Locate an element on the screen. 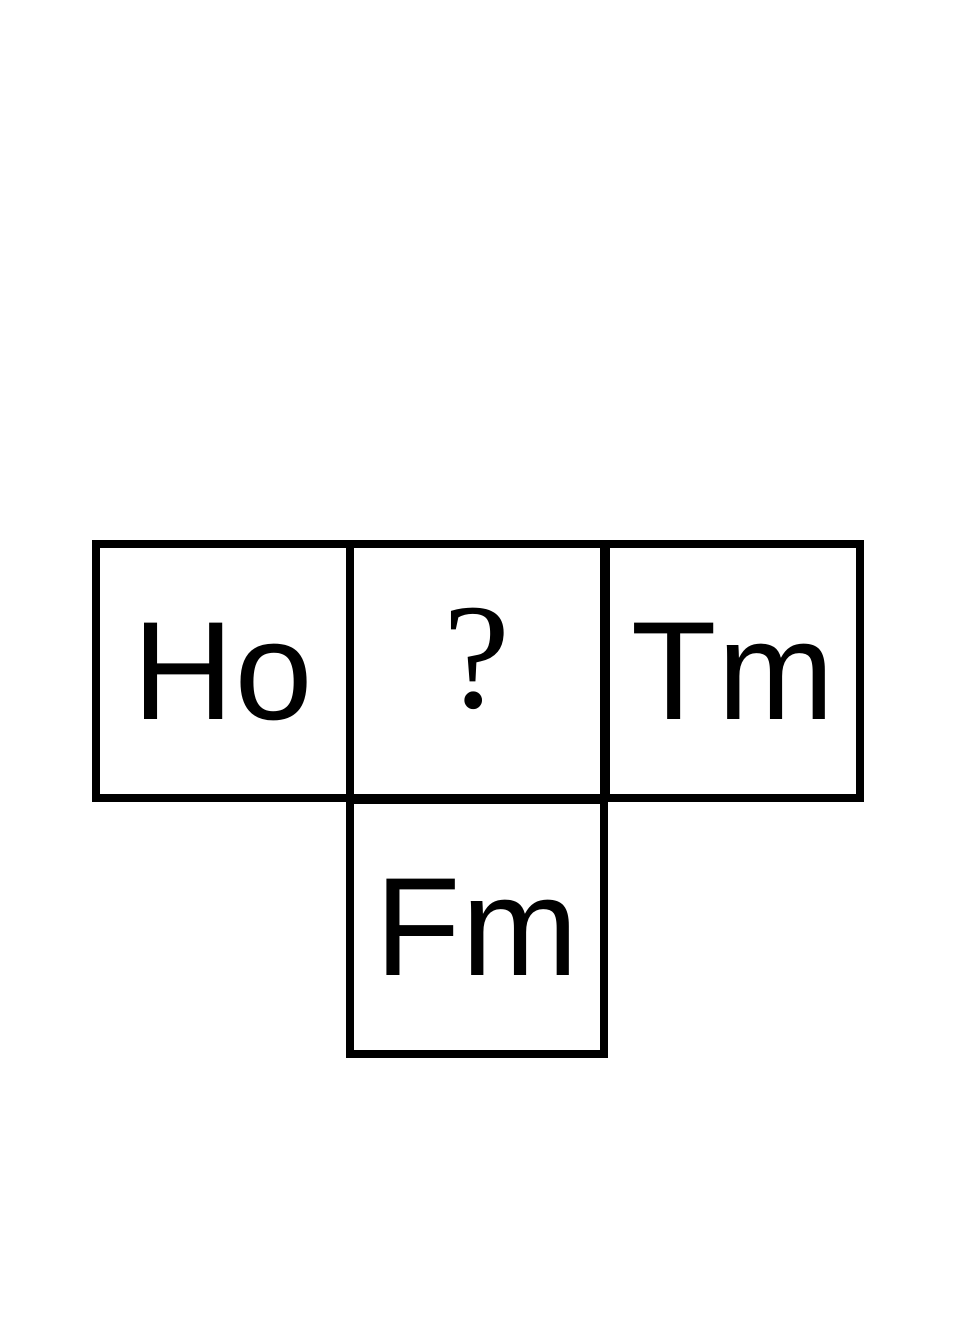  cell-label-right: Tm is located at coordinates (733, 670).